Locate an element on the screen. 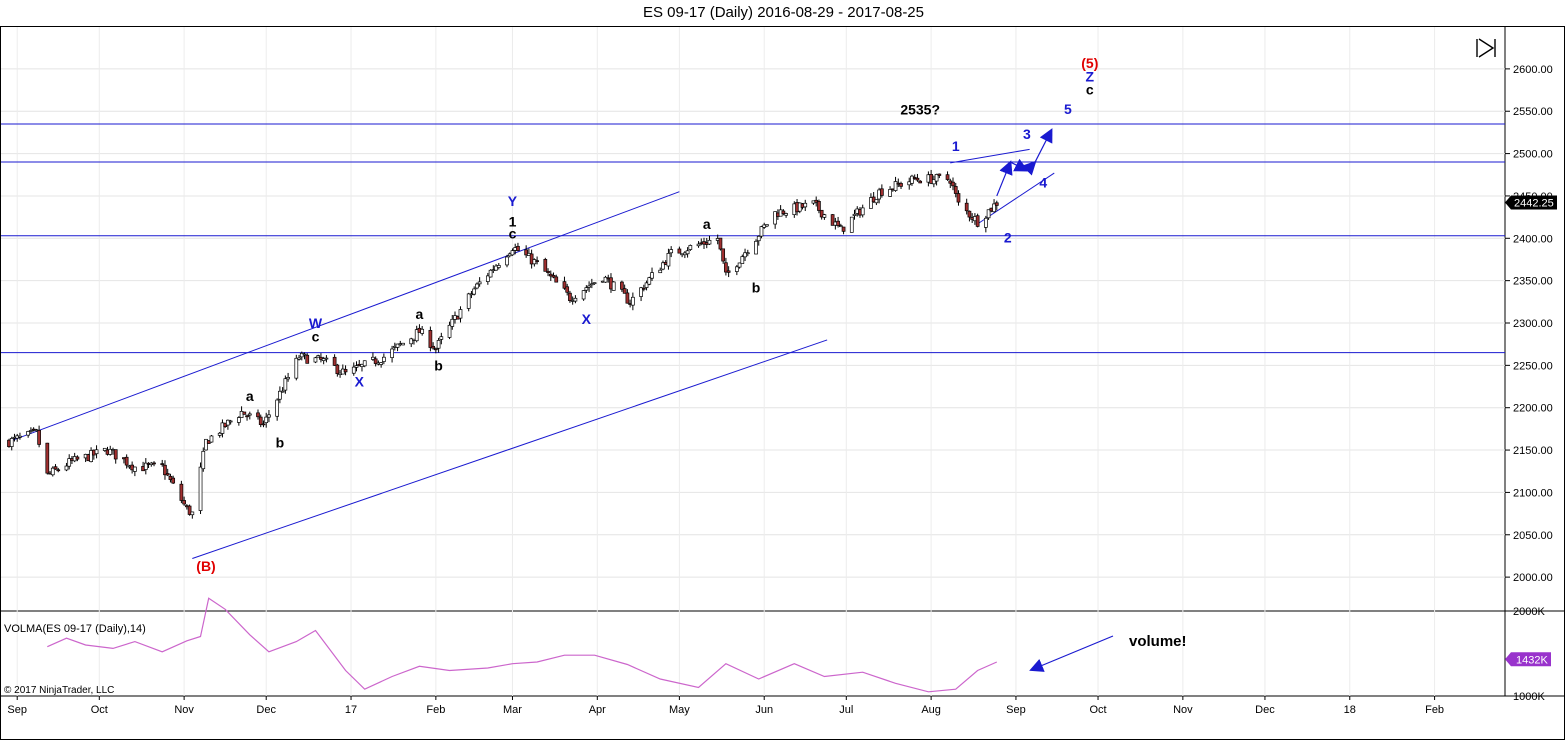  time-tick-label: Mar is located at coordinates (512, 710).